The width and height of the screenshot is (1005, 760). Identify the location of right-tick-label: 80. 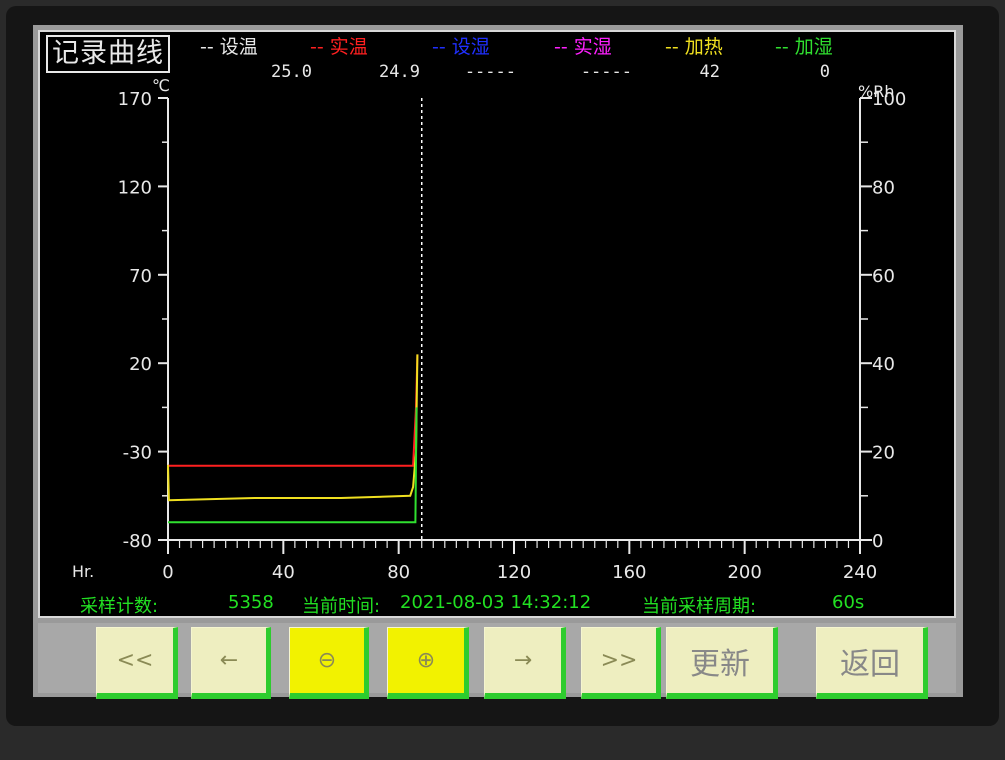
(883, 187).